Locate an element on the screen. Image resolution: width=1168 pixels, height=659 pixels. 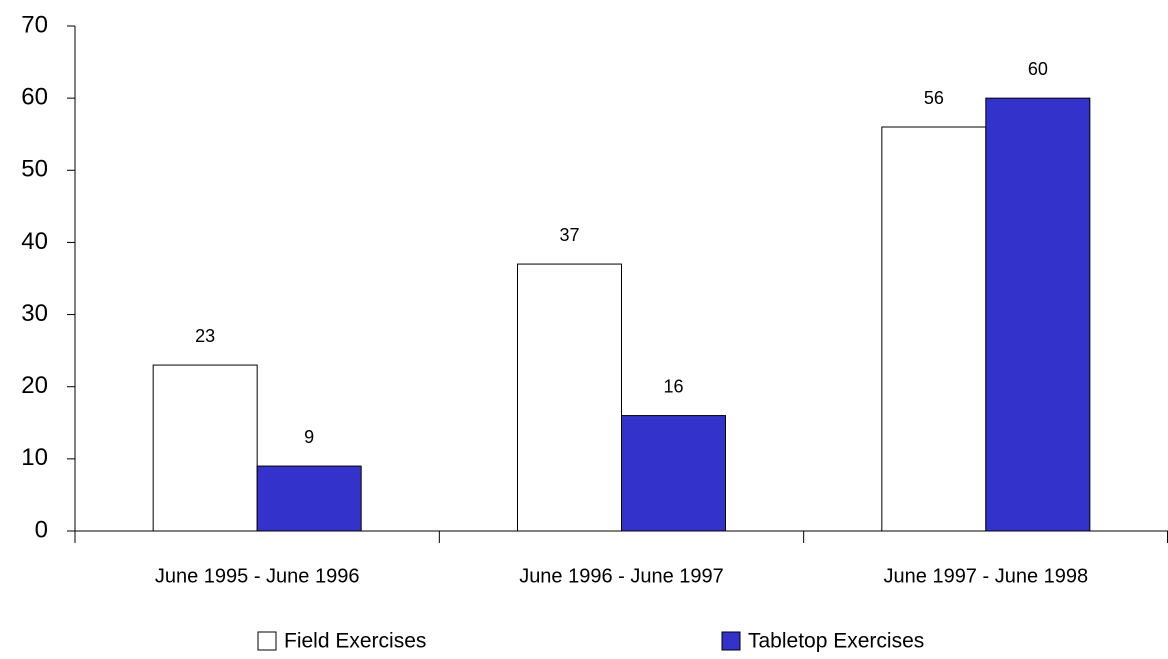
value-label: 60 is located at coordinates (1038, 69).